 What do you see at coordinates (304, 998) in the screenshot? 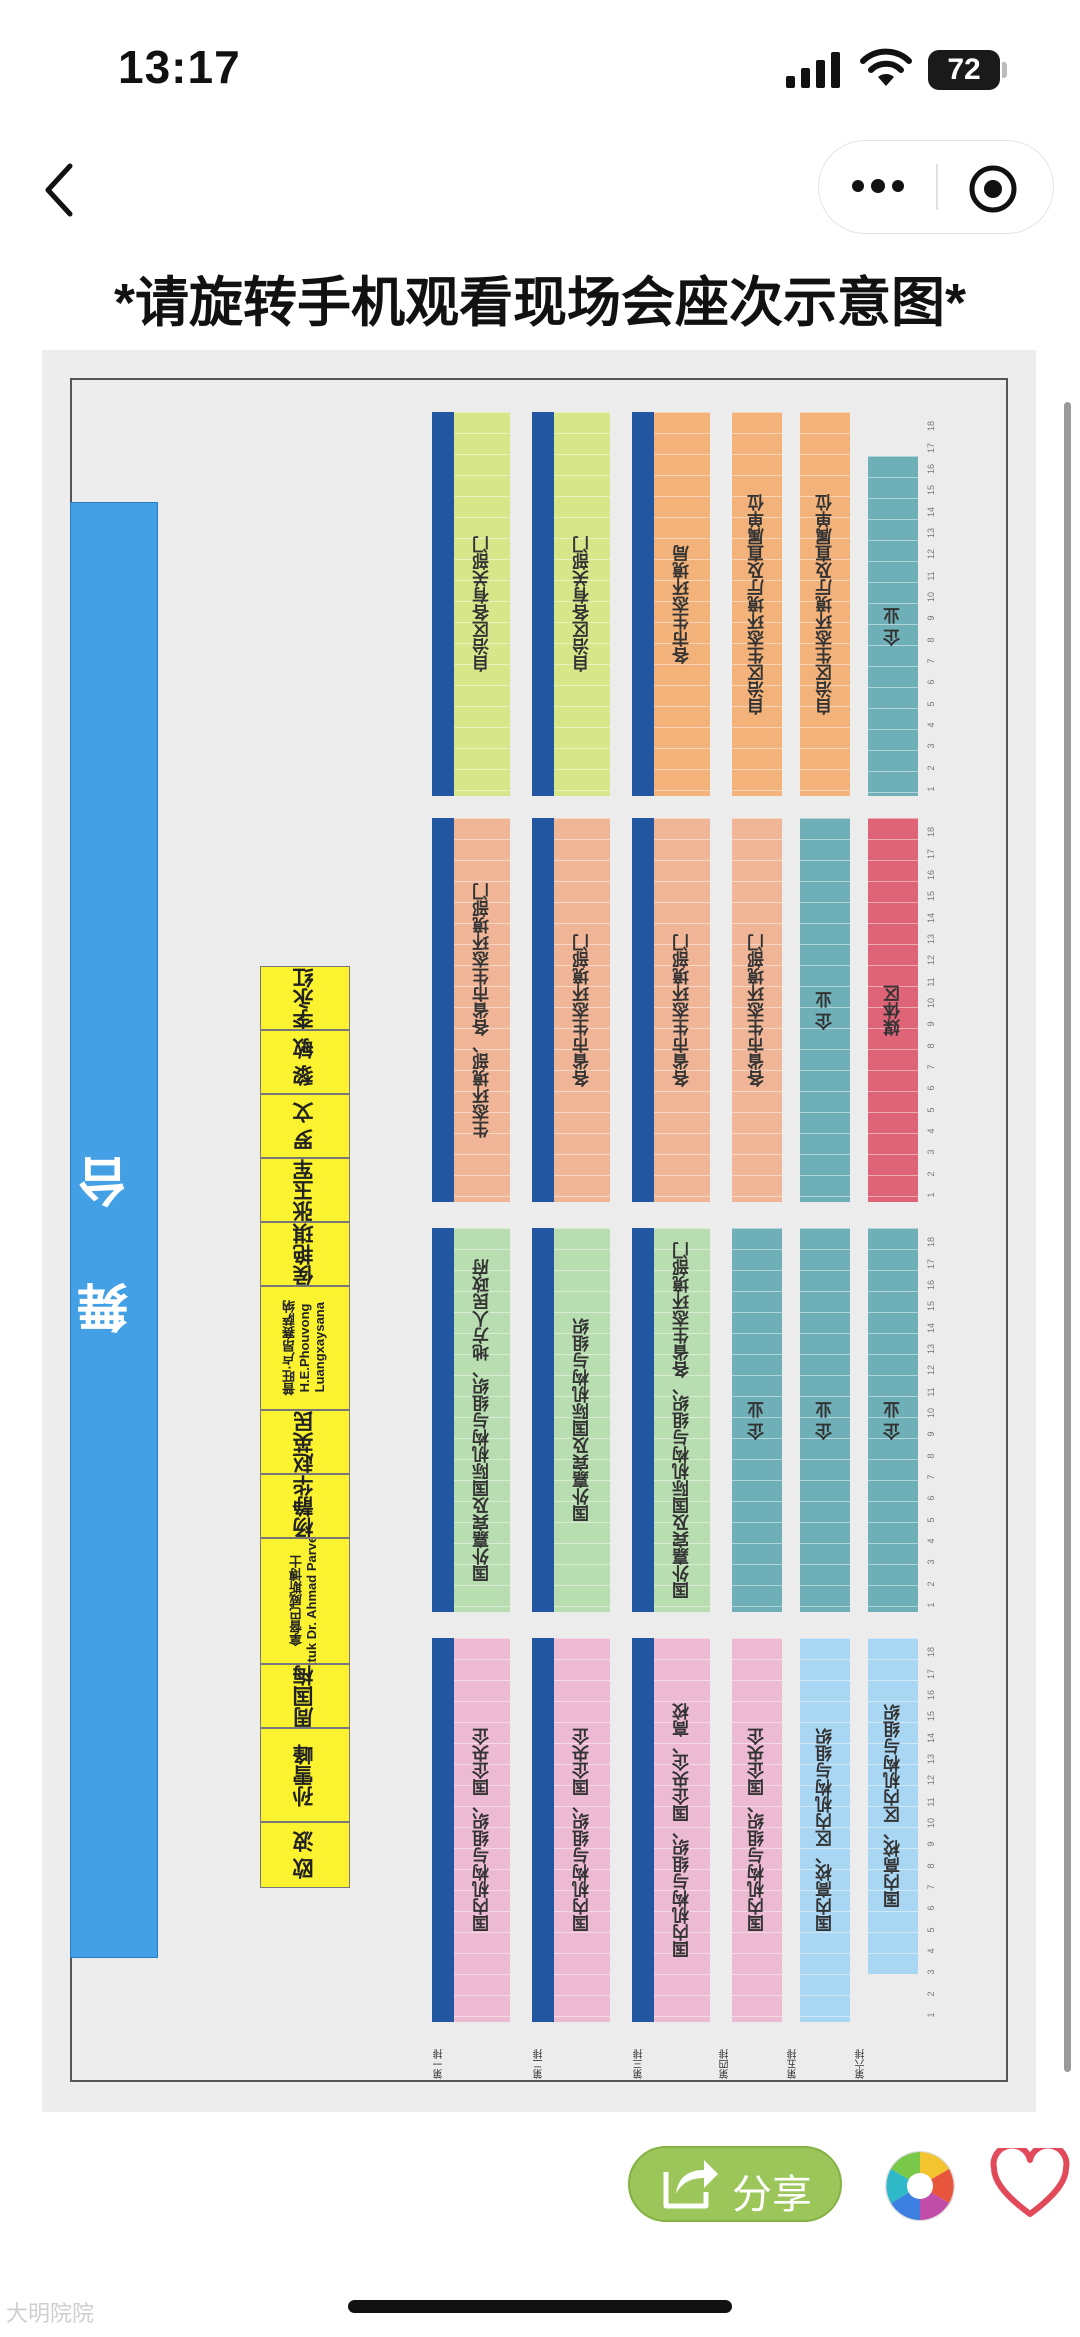
I see `vip-seat-name: 李永红` at bounding box center [304, 998].